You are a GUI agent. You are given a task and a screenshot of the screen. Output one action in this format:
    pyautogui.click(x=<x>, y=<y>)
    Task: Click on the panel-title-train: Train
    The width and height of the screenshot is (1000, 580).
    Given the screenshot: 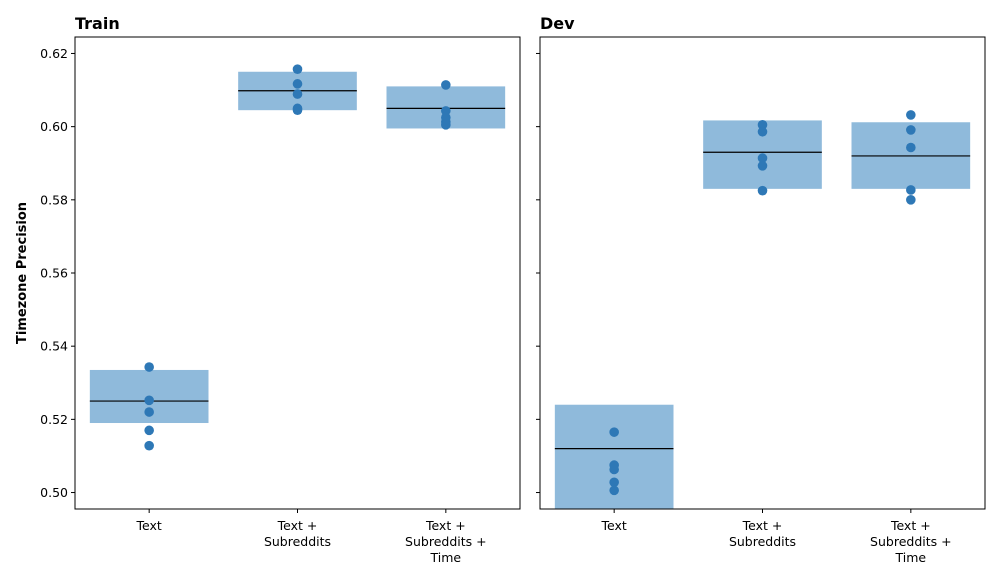 What is the action you would take?
    pyautogui.click(x=97, y=23)
    